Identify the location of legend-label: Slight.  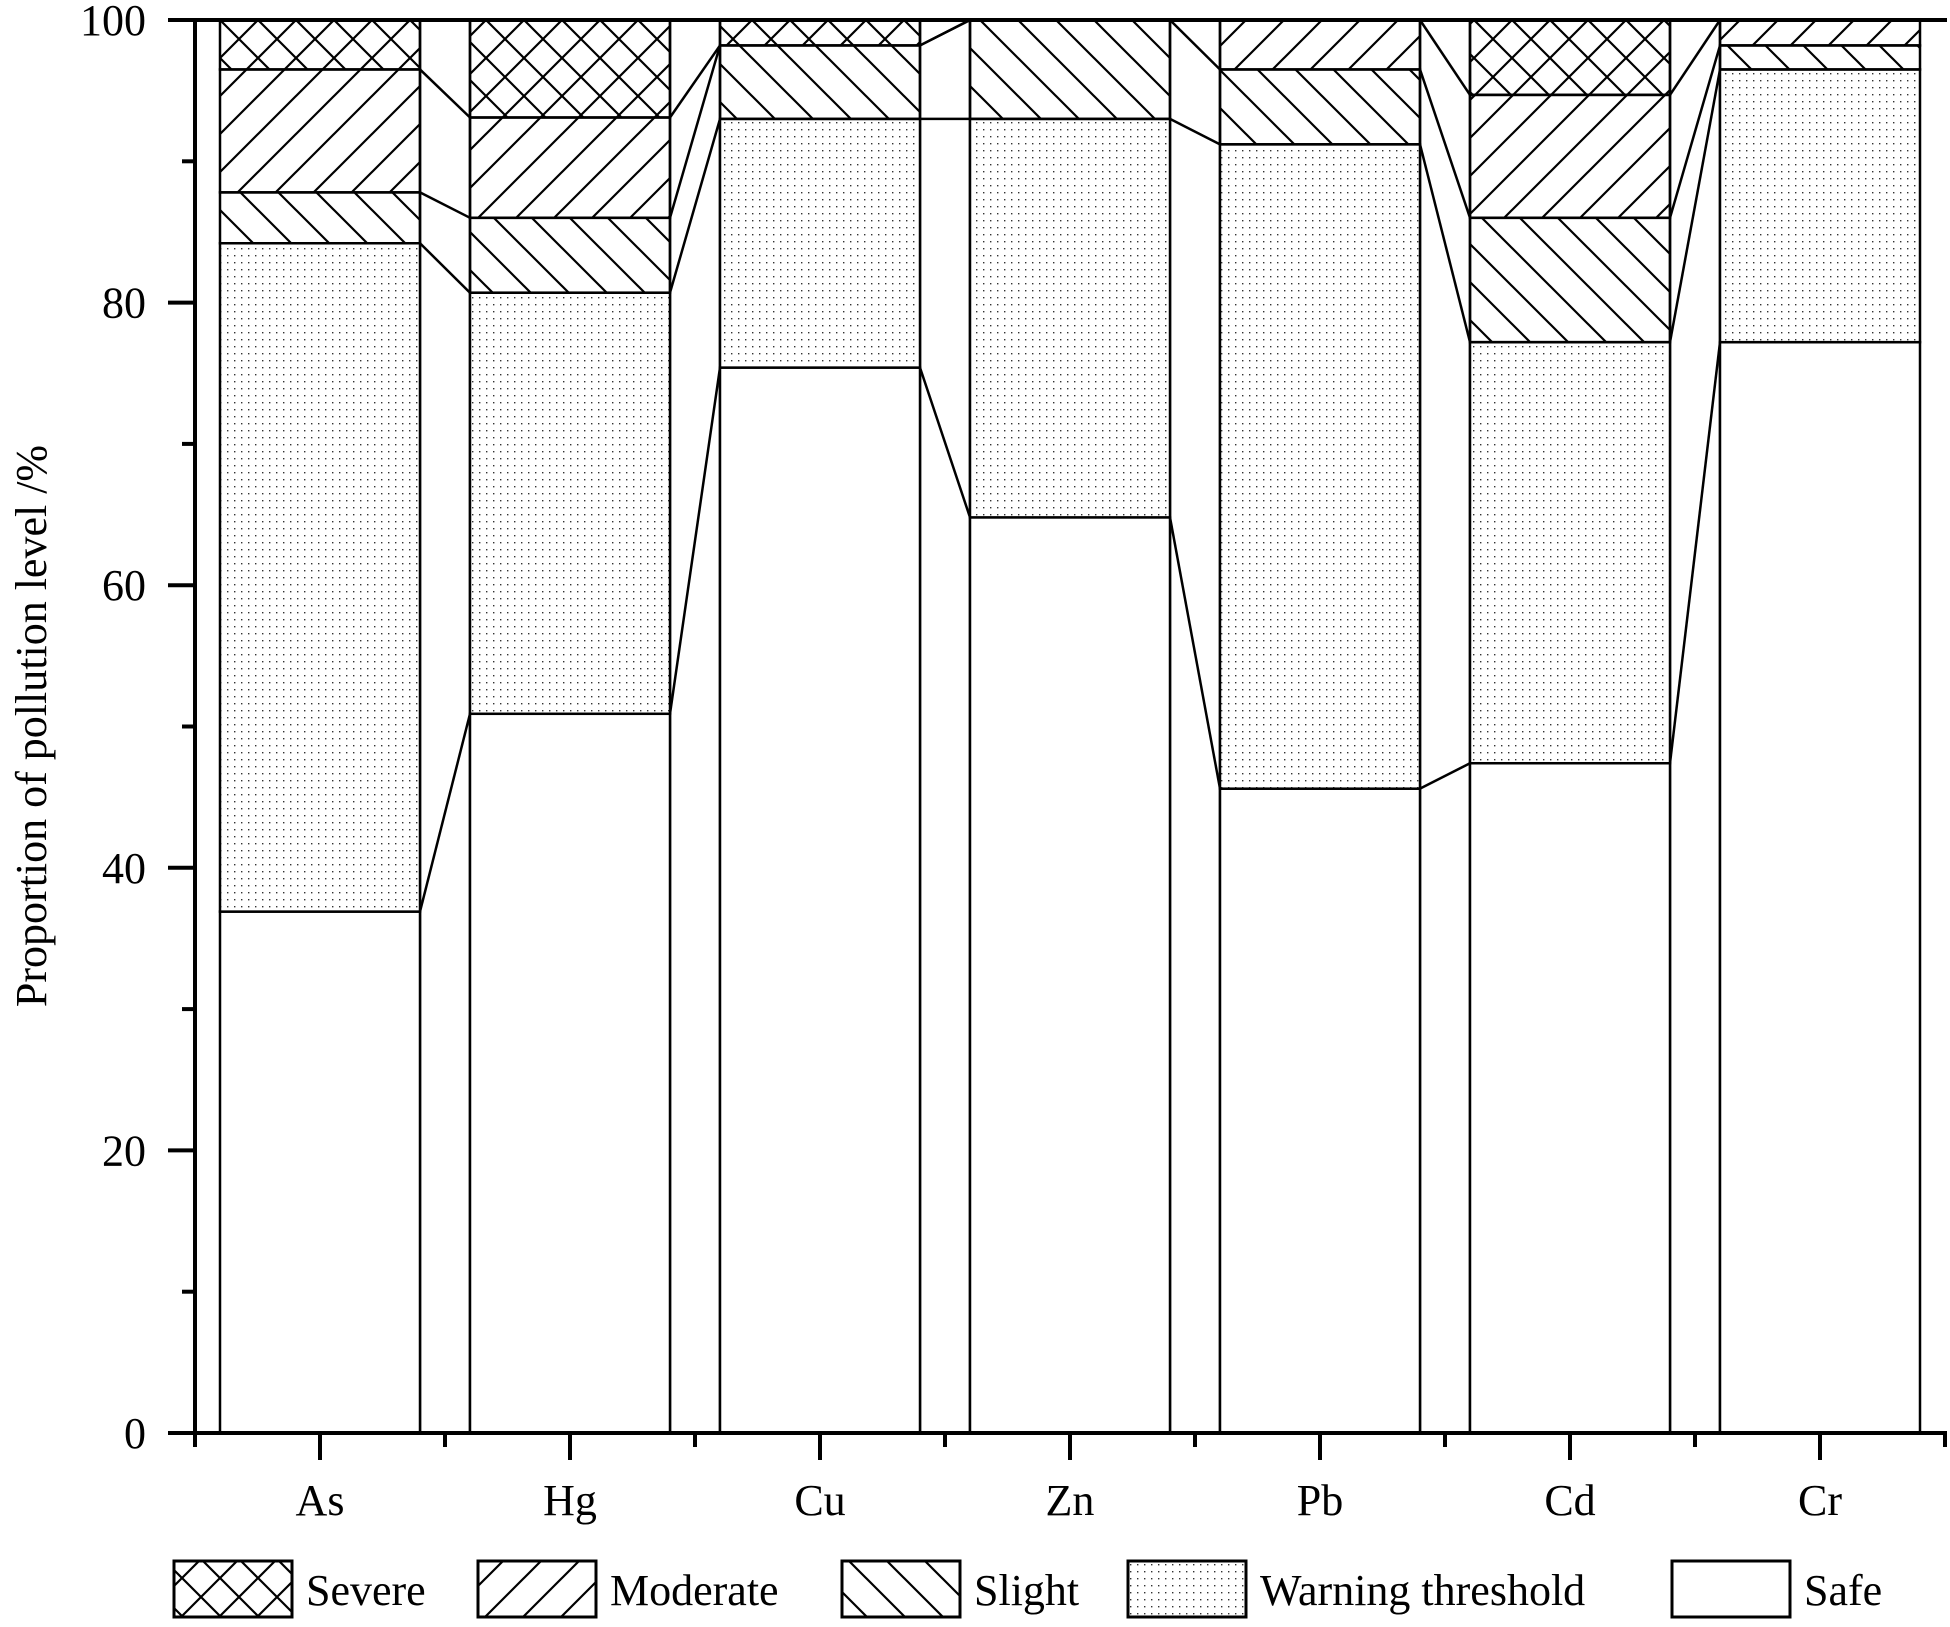
(1026, 1590).